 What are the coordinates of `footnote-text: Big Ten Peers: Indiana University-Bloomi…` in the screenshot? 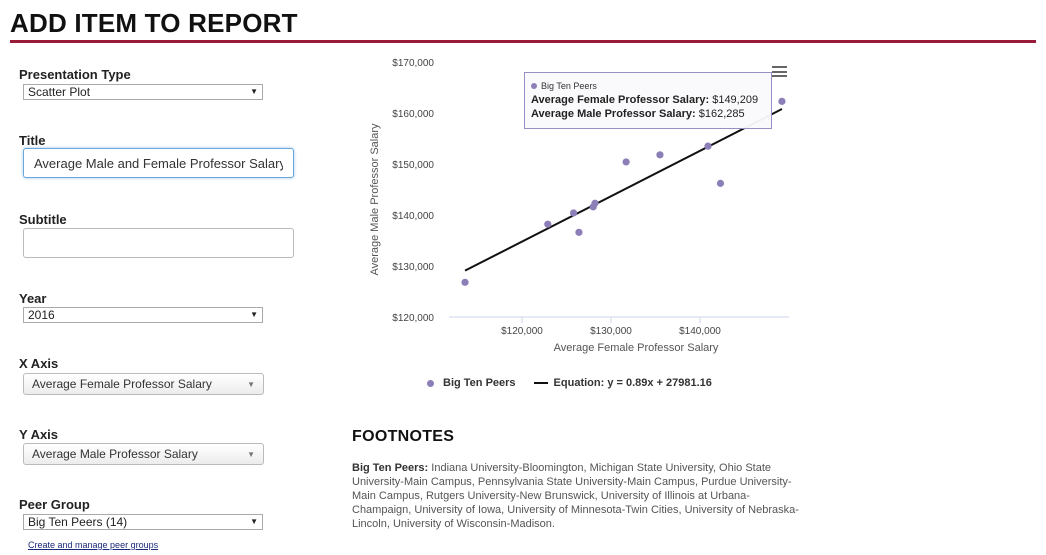 It's located at (577, 496).